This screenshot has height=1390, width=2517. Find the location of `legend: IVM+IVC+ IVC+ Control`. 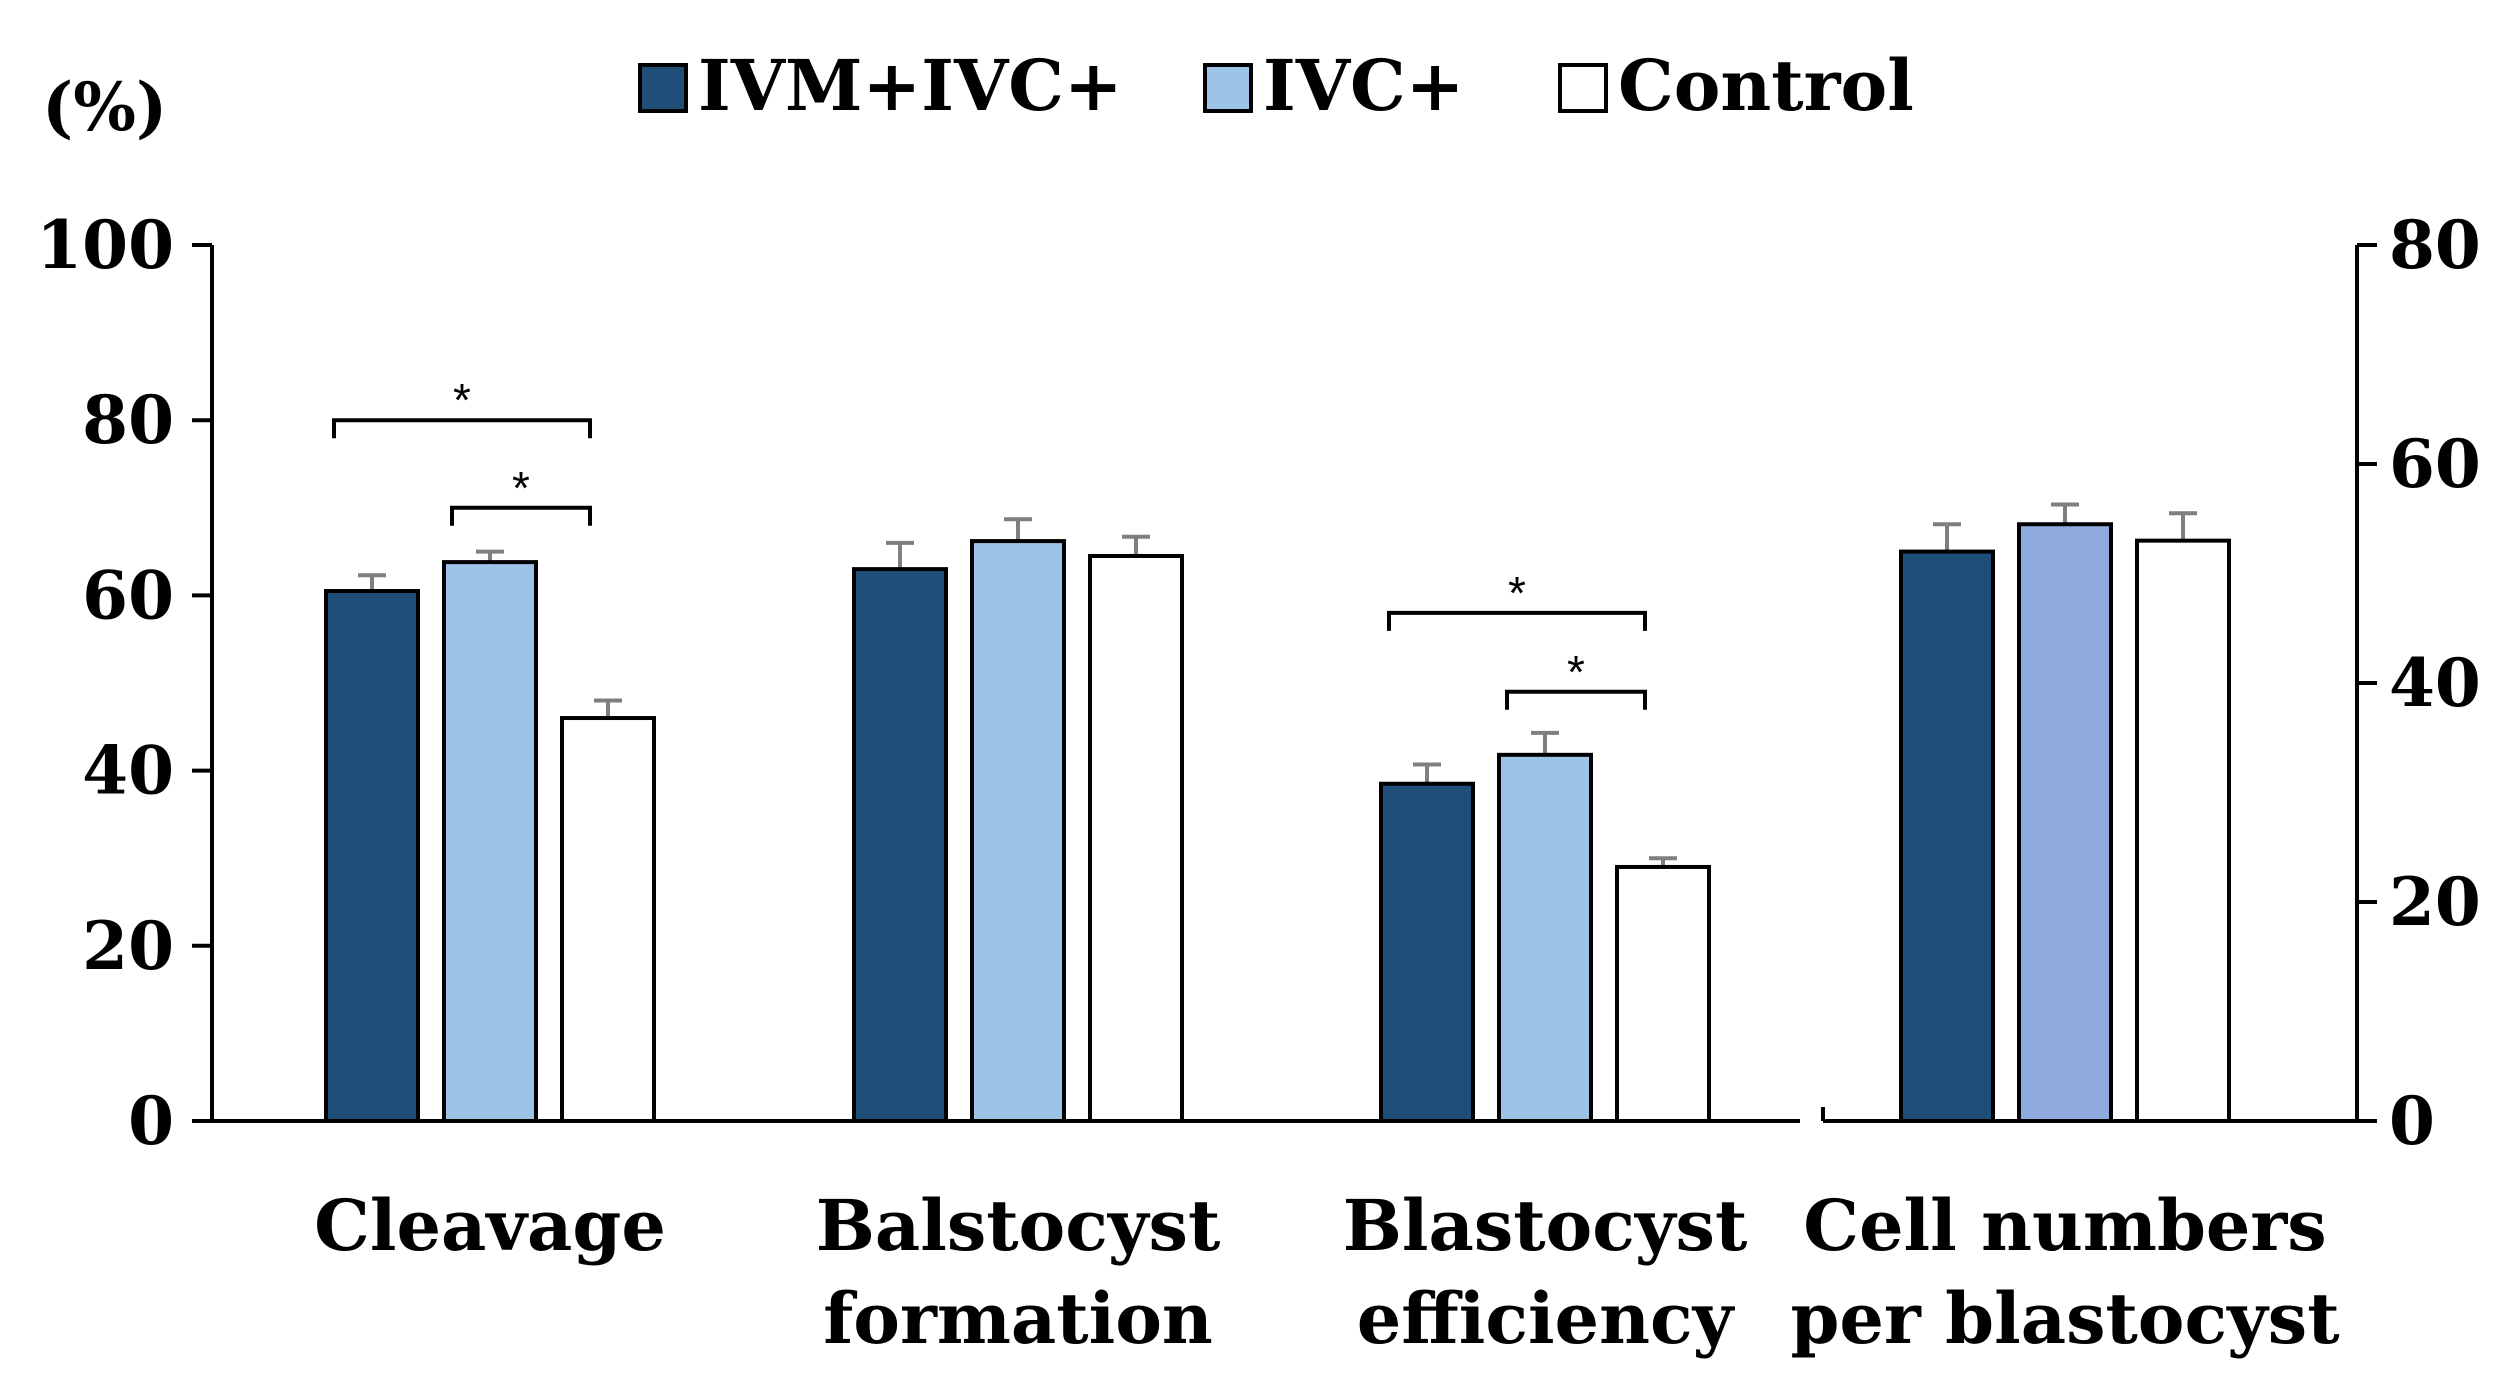

legend: IVM+IVC+ IVC+ Control is located at coordinates (1276, 85).